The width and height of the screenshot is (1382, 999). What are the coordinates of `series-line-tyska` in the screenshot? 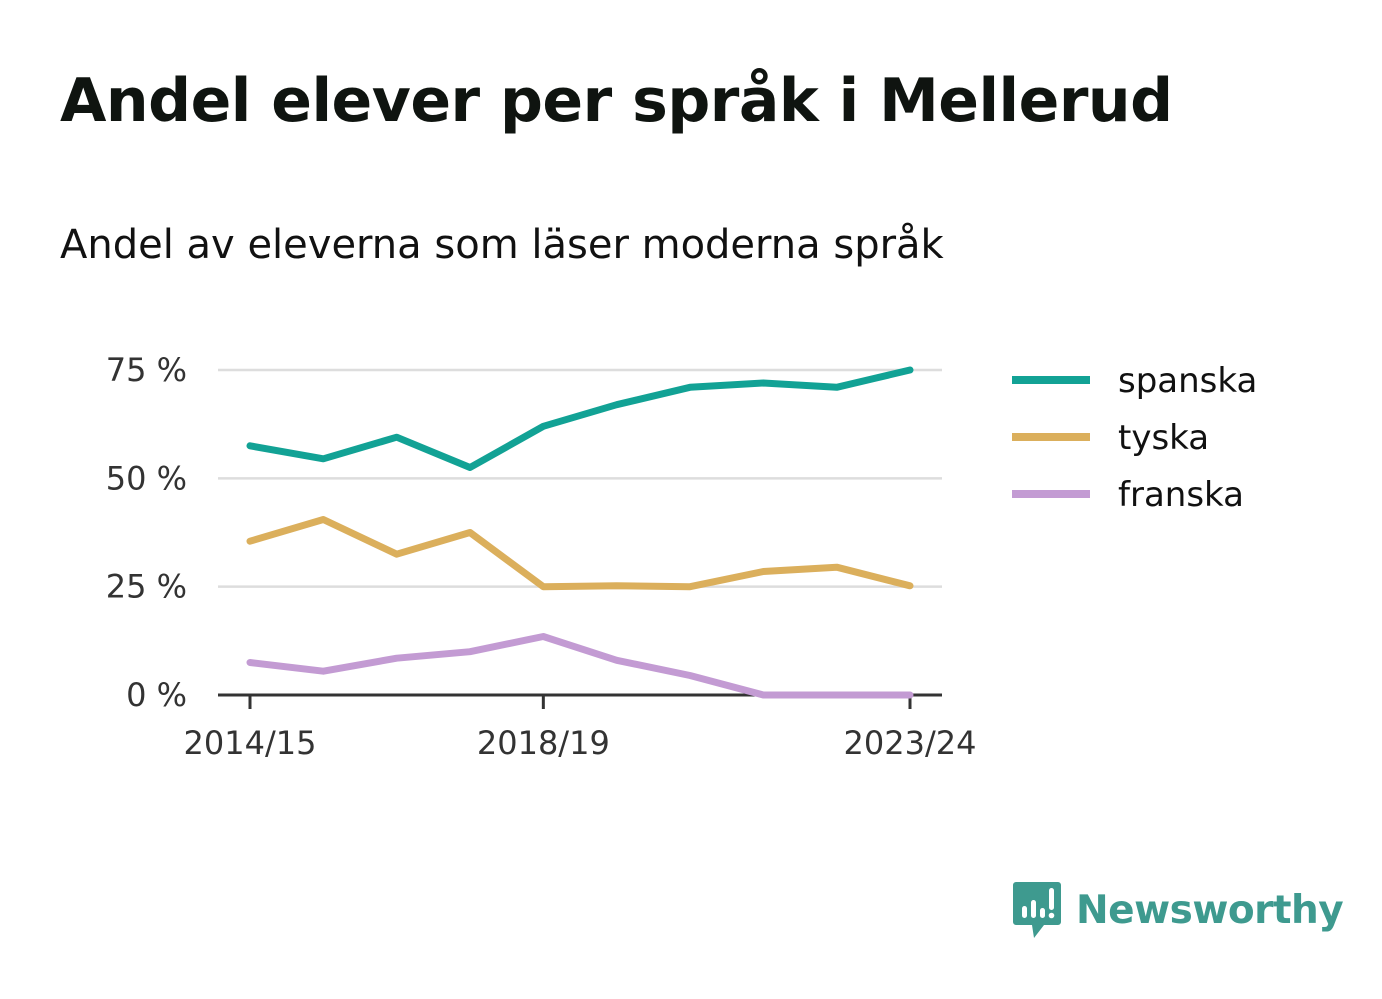 It's located at (580, 553).